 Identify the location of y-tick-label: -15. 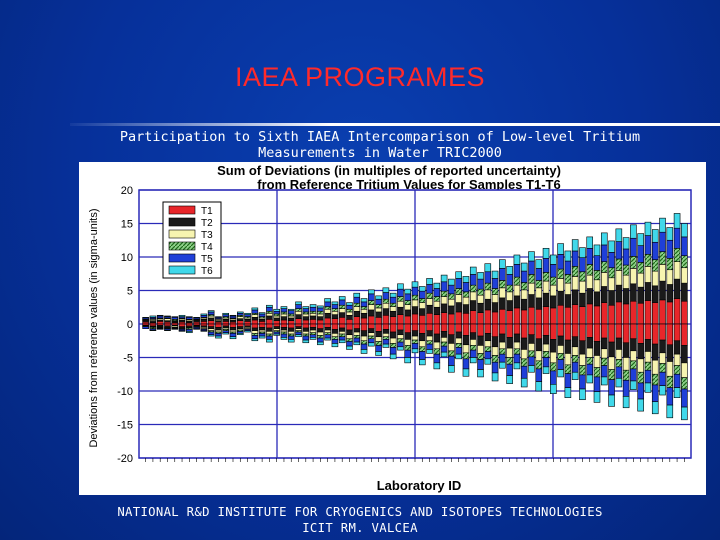
(125, 426).